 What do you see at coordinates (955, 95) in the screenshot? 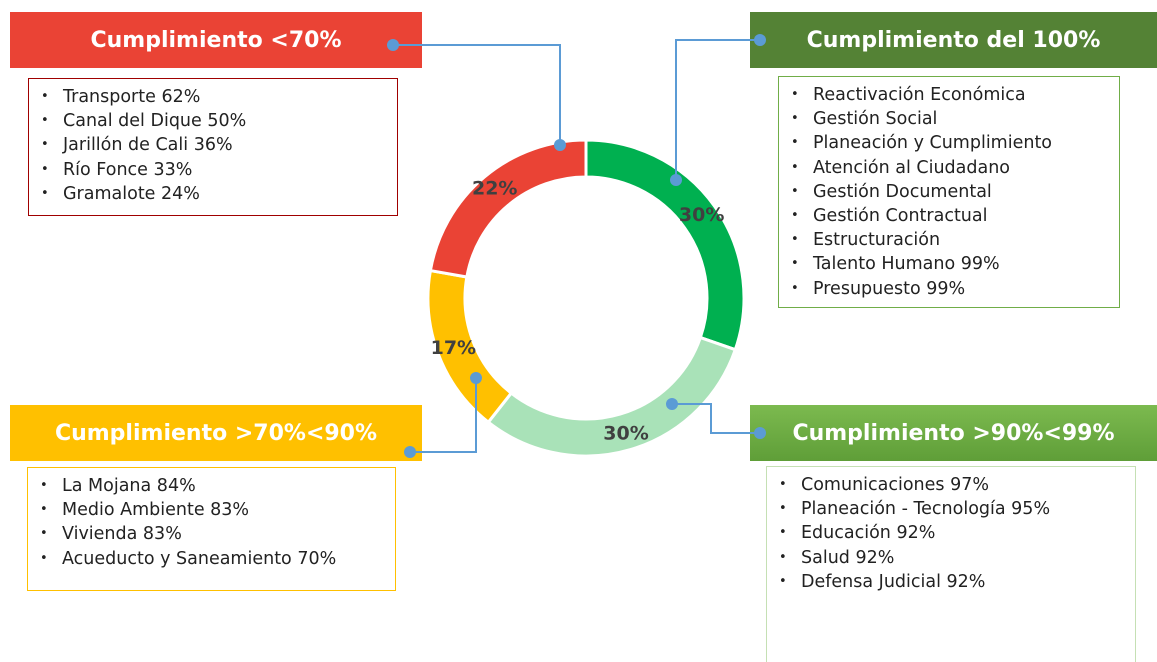
I see `list-item: Reactivación Económica` at bounding box center [955, 95].